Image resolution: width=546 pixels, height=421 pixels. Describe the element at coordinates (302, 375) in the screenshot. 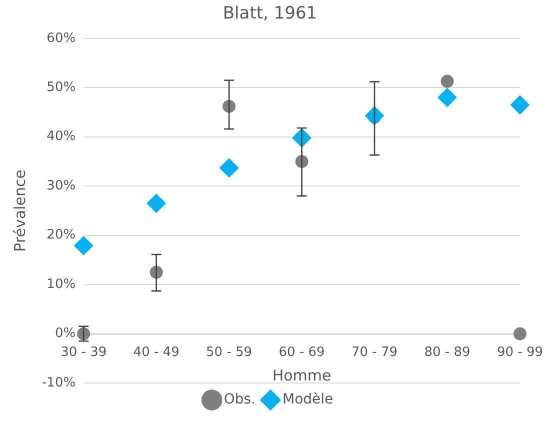

I see `x-axis-title: Homme` at that location.